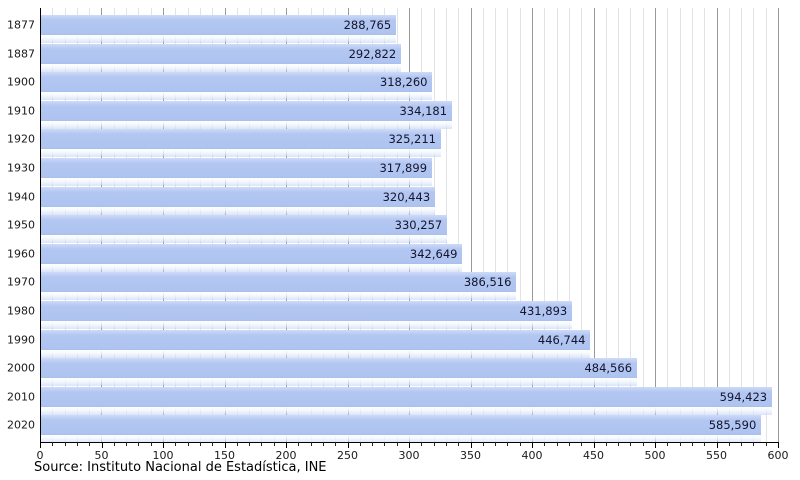  Describe the element at coordinates (21, 82) in the screenshot. I see `y-axis-label: 1900` at that location.